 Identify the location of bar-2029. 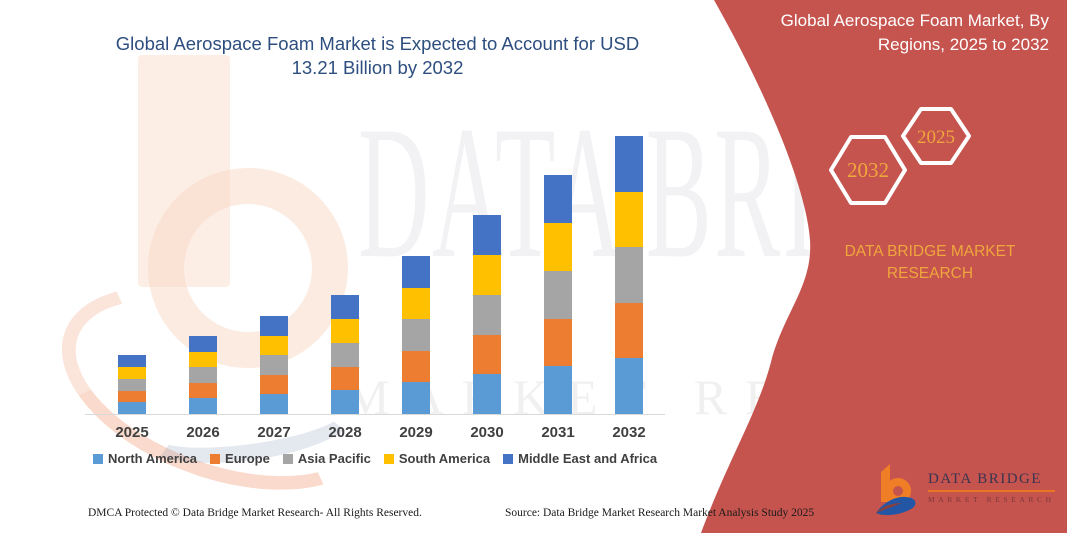
(416, 335).